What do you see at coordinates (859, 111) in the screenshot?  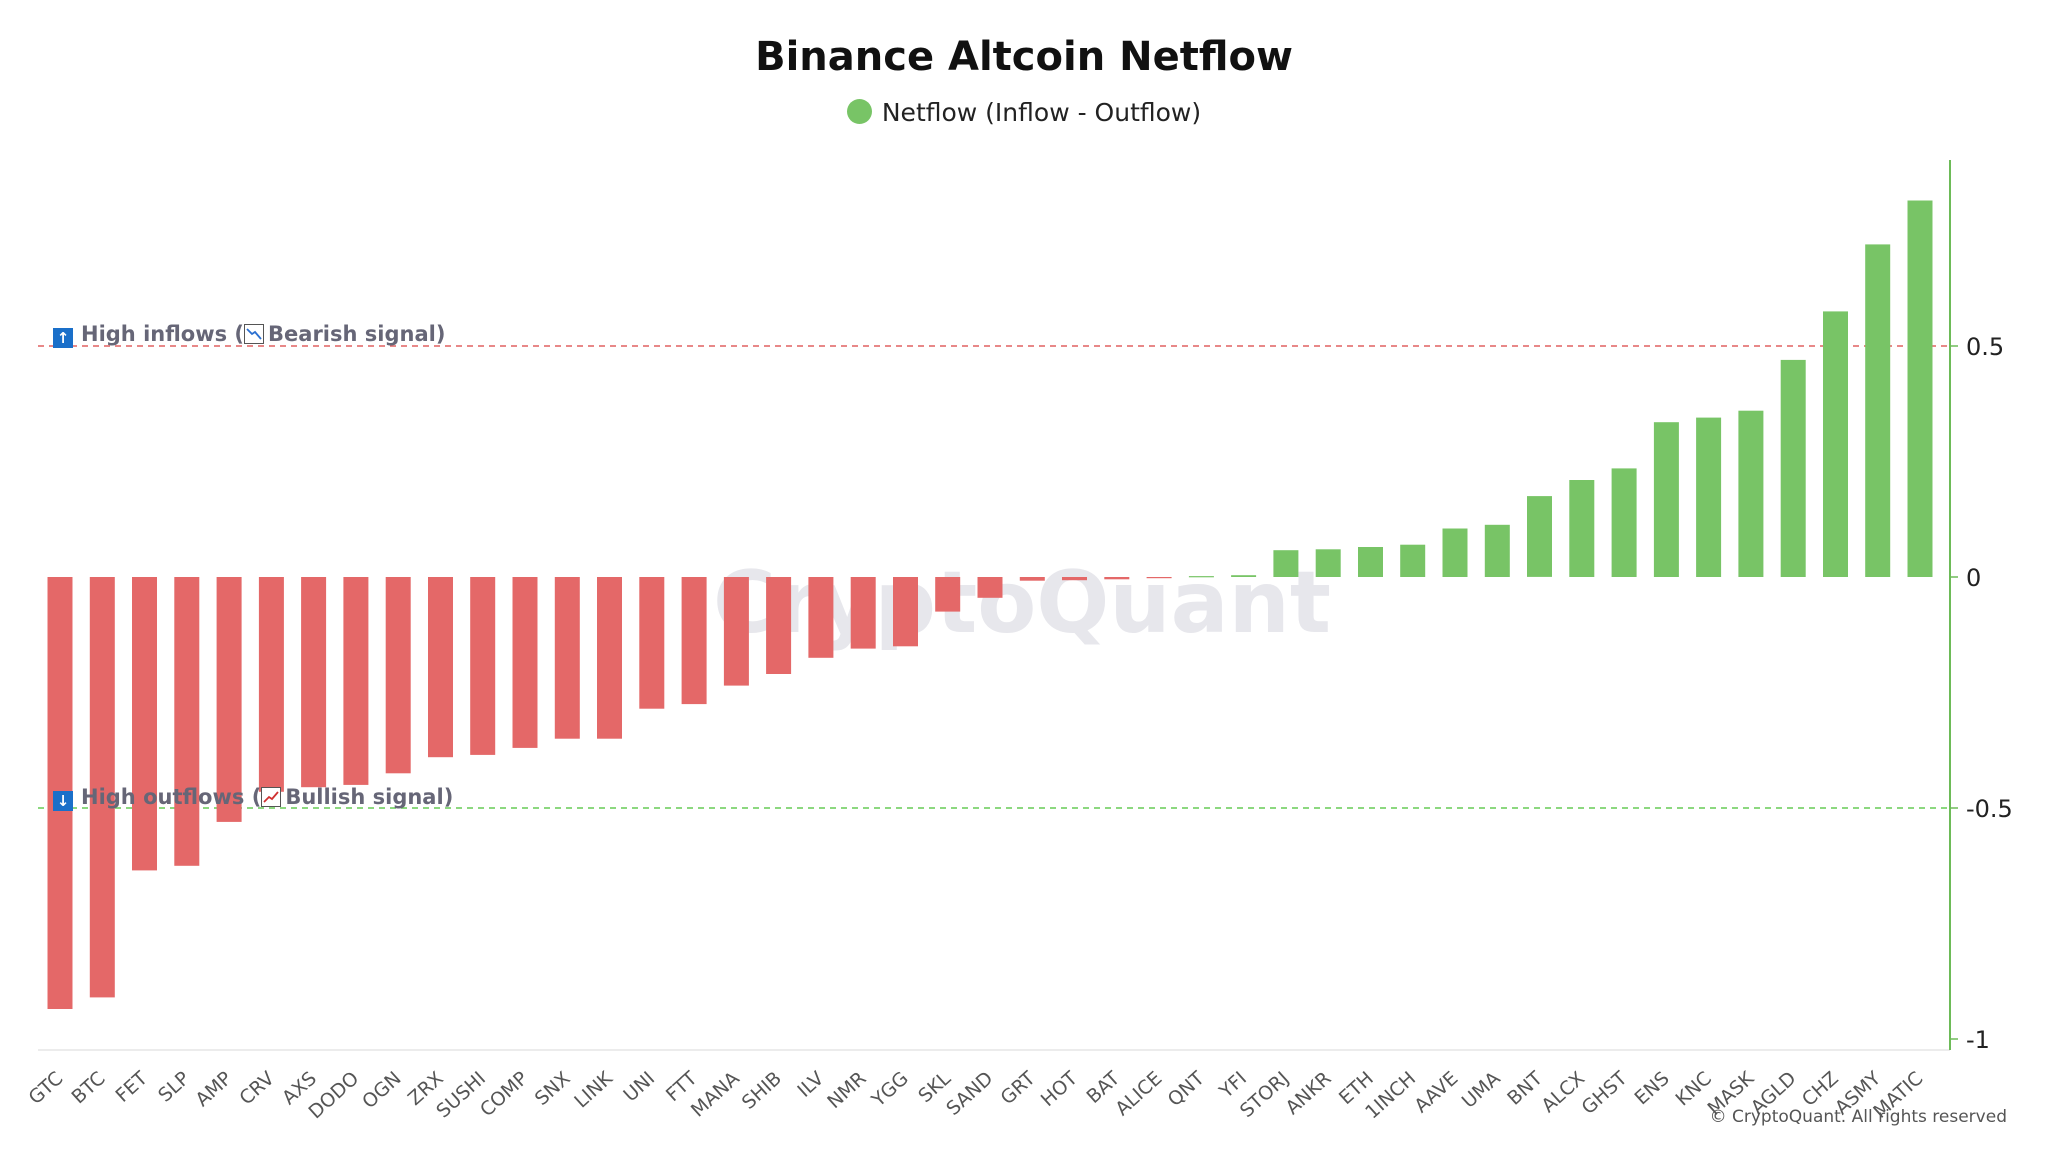 I see `legend-marker` at bounding box center [859, 111].